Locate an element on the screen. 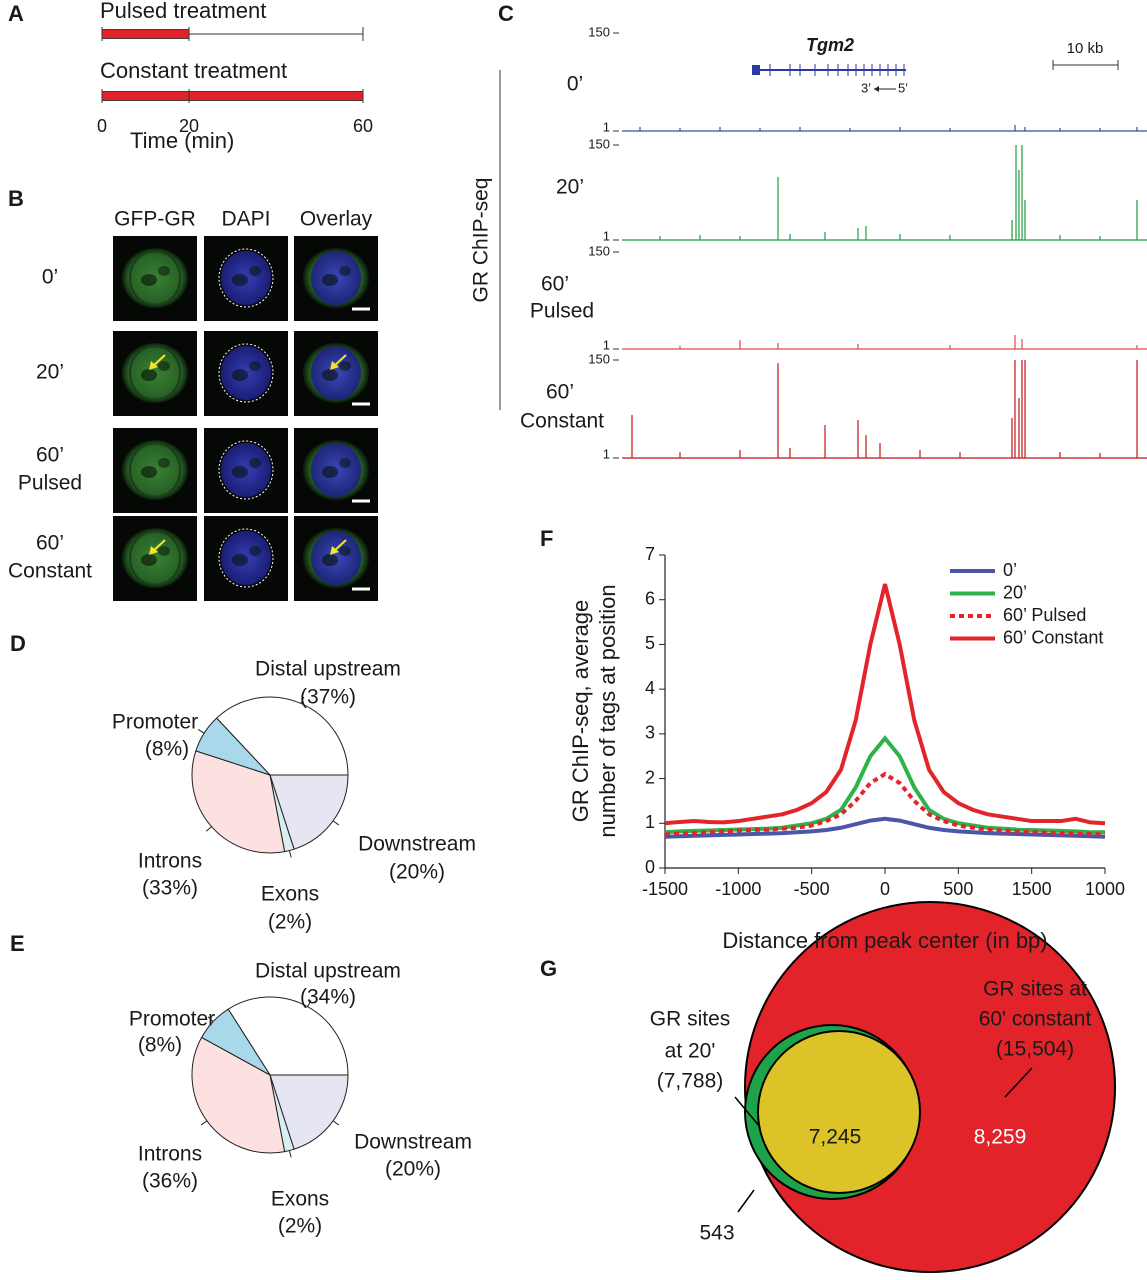 This screenshot has height=1280, width=1147. slice-label: Distal upstream is located at coordinates (328, 971).